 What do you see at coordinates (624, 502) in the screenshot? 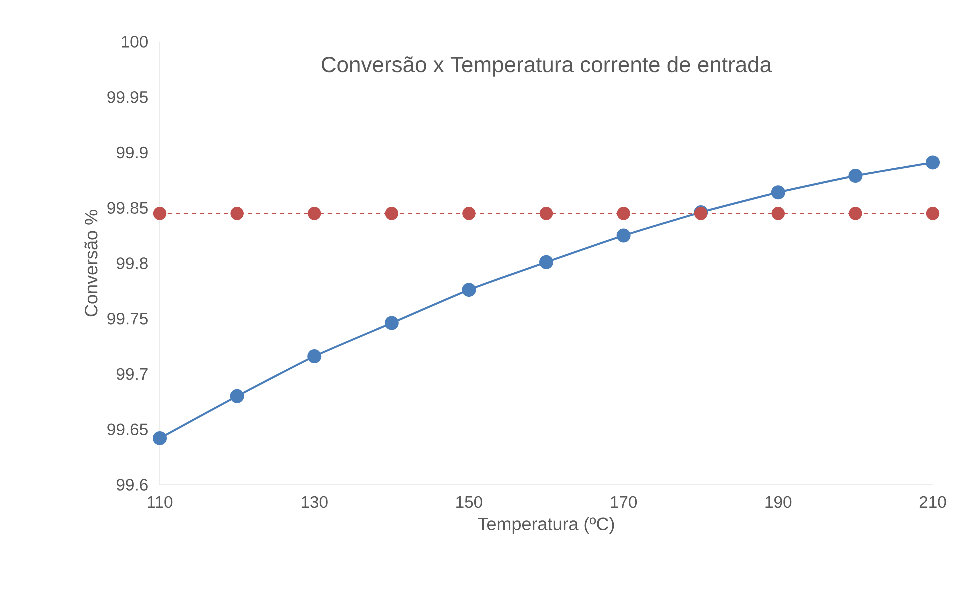
I see `x-tick-label: 170` at bounding box center [624, 502].